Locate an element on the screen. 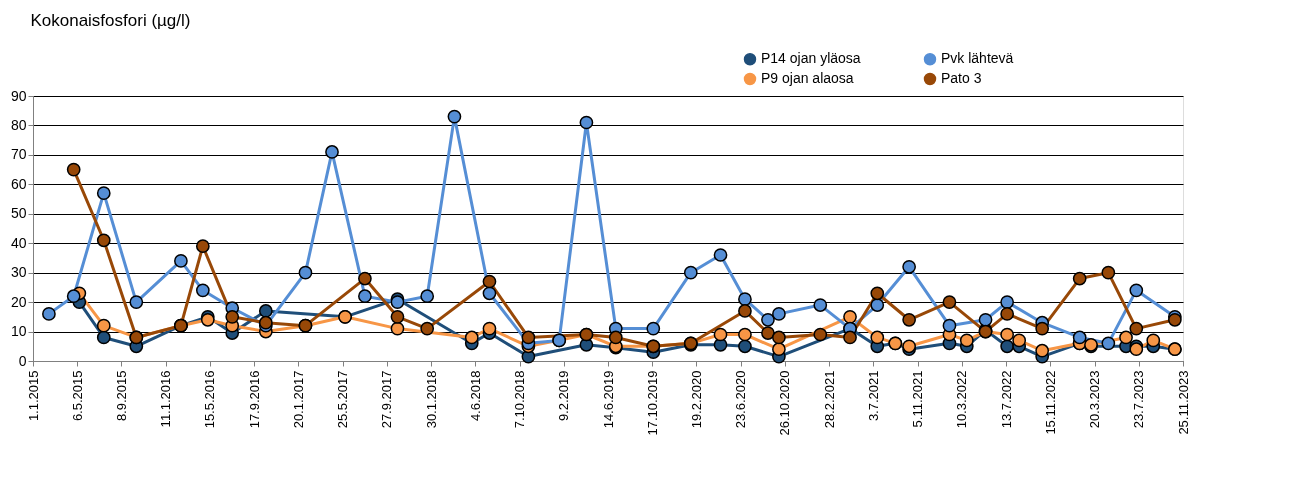  x-tick-label: 3.7.2021 is located at coordinates (873, 396).